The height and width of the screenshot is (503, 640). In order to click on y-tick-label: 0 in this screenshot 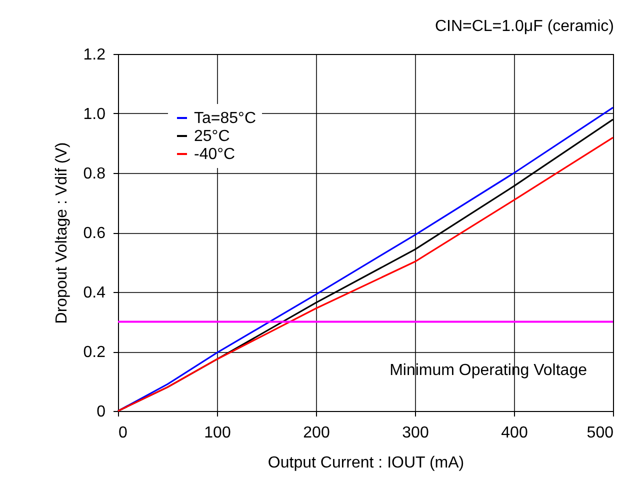, I will do `click(101, 412)`.